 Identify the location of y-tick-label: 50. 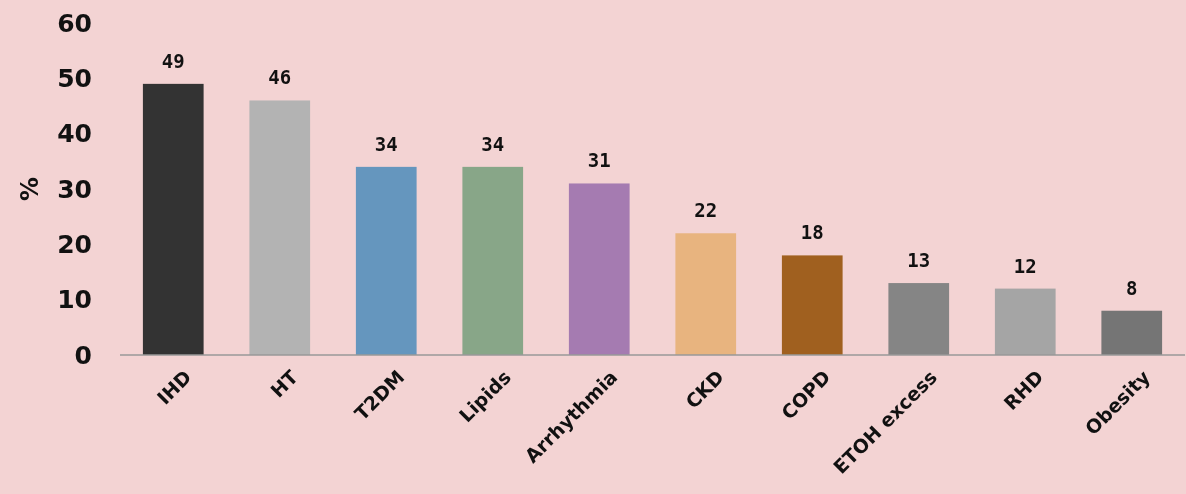
(74, 79).